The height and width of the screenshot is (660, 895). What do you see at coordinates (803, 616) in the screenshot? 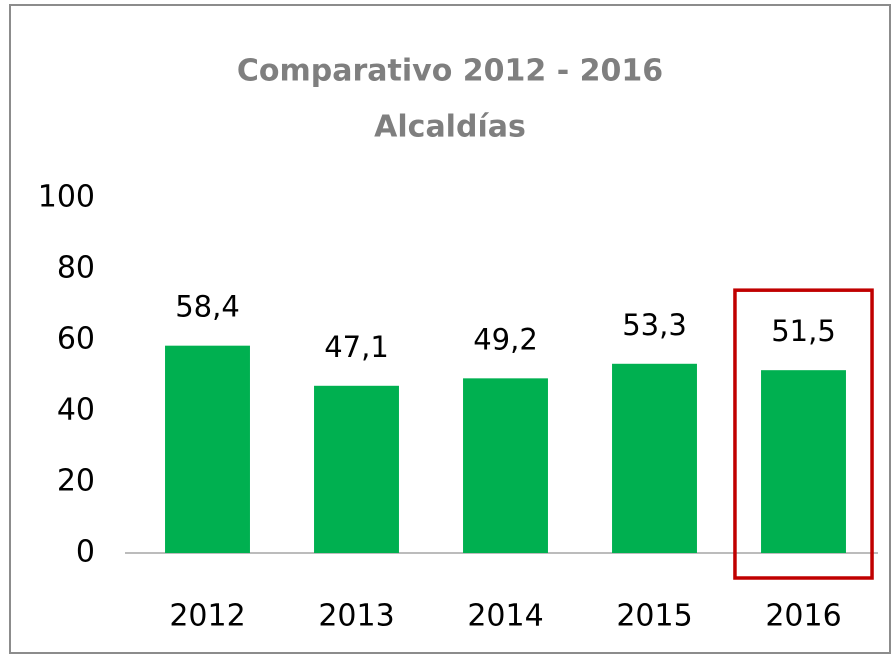
I see `x-tick-label: 2016` at bounding box center [803, 616].